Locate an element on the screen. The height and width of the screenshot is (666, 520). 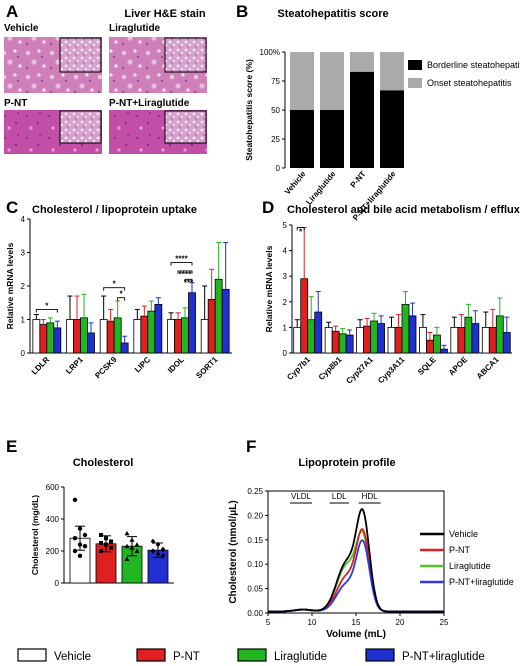
x-category-label: SORT1 is located at coordinates (207, 368).